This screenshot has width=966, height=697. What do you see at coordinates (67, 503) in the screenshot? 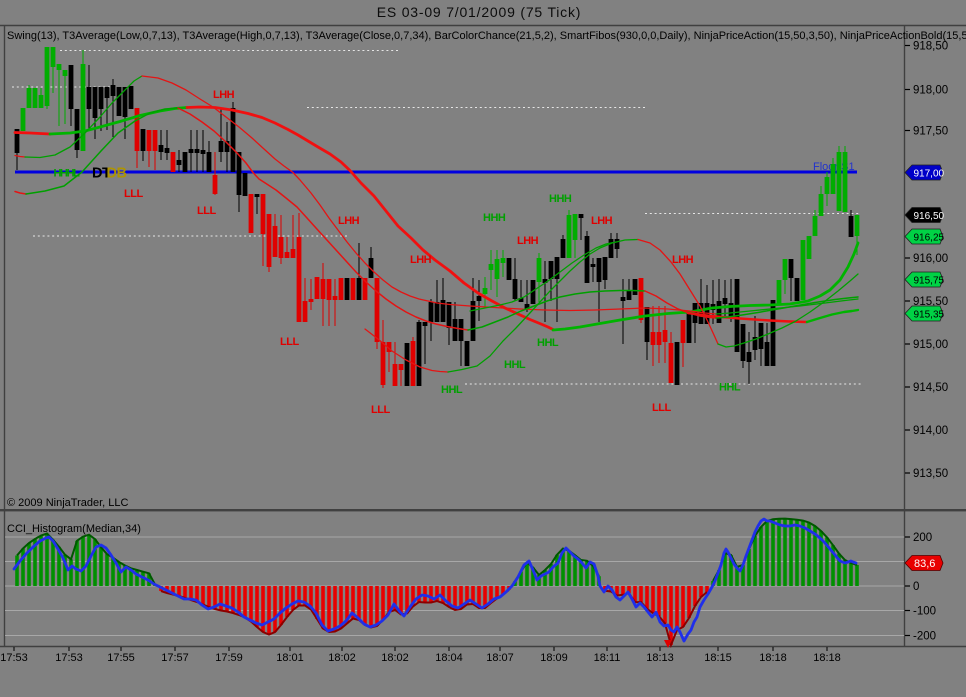
I see `svg-text: © 2009 NinjaTrader, LLC` at bounding box center [67, 503].